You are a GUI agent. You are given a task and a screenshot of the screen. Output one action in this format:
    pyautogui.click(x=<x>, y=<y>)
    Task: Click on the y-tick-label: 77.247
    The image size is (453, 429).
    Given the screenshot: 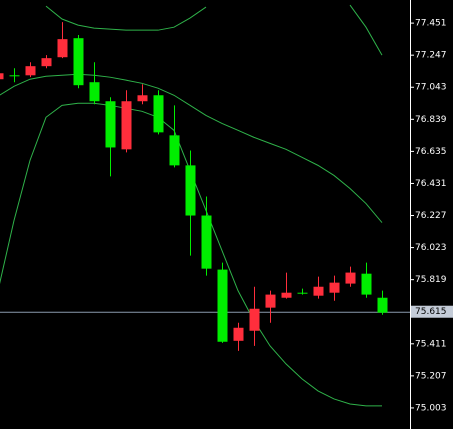 What is the action you would take?
    pyautogui.click(x=431, y=56)
    